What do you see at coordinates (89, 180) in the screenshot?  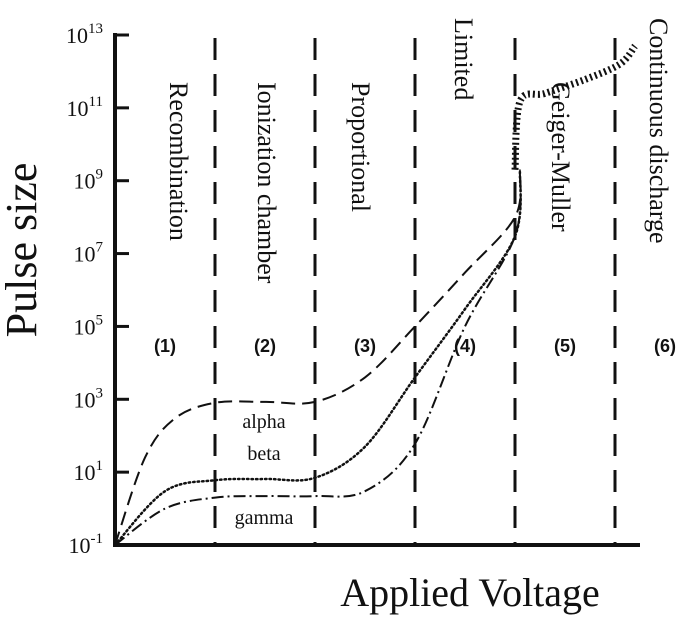 I see `y-tick-label-5: 10⁹` at bounding box center [89, 180].